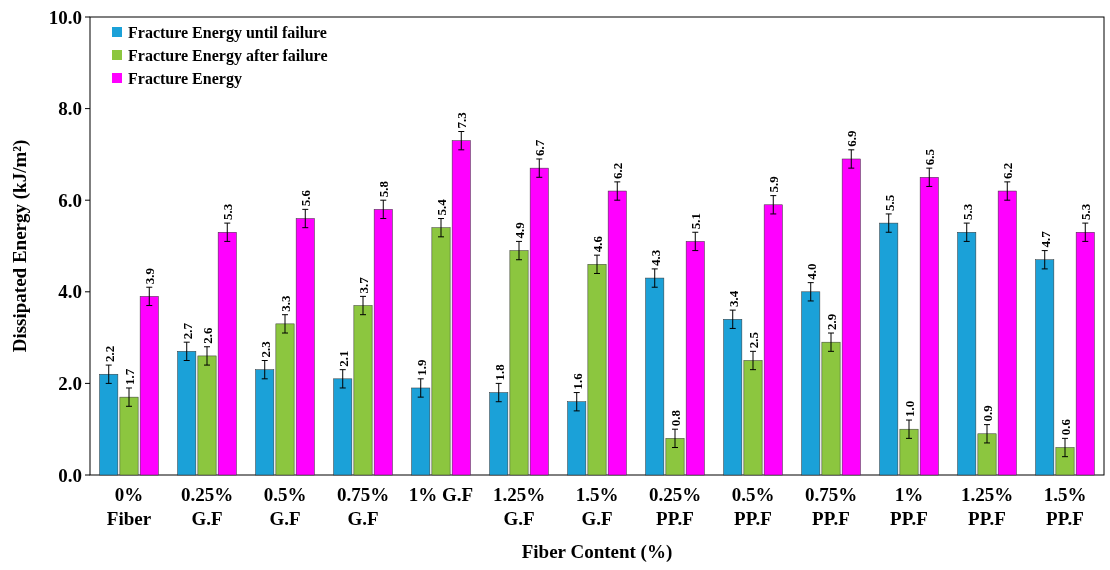  I want to click on y-tick-label: 0.0, so click(70, 475).